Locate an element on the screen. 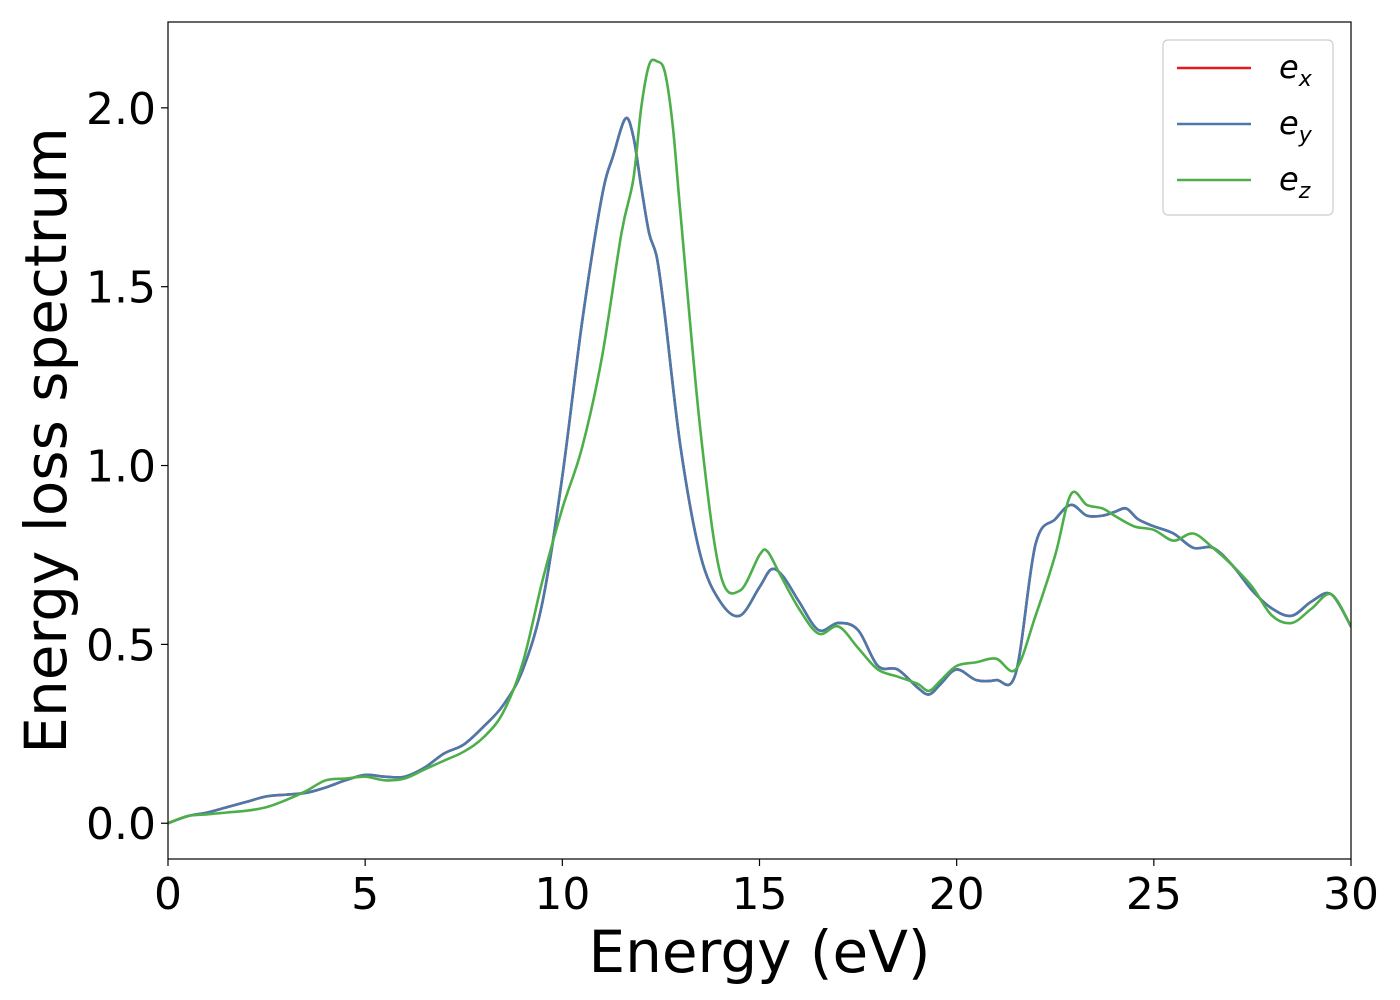 The width and height of the screenshot is (1400, 1000). legend-box is located at coordinates (1248, 127).